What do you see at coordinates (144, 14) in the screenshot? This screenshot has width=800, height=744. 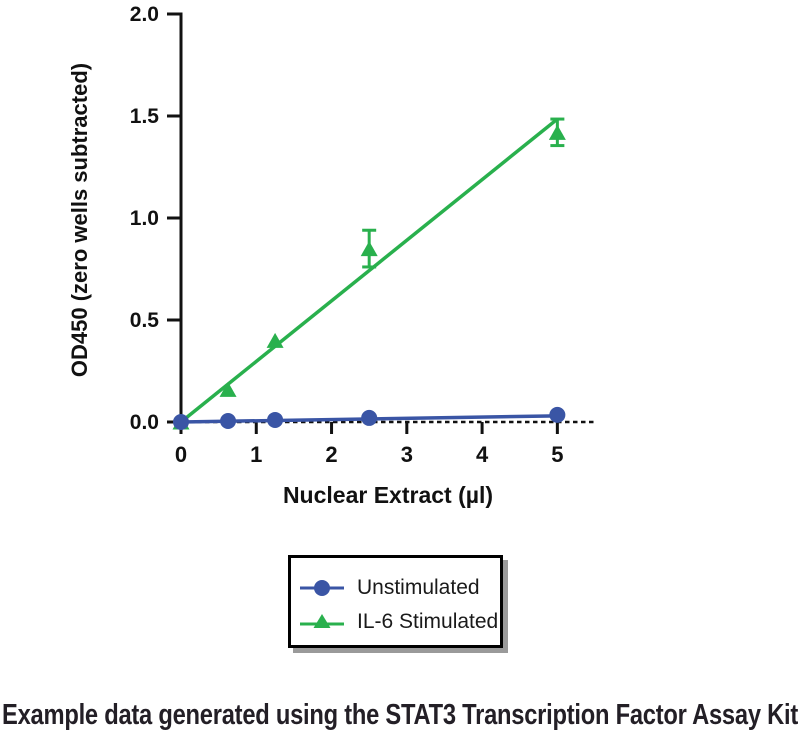 I see `y-tick-label: 2.0` at bounding box center [144, 14].